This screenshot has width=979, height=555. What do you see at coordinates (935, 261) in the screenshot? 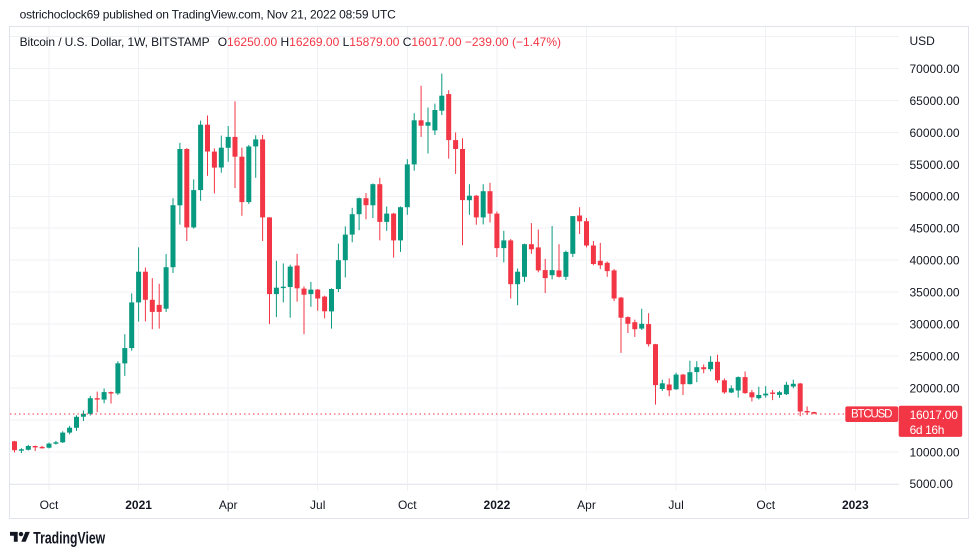
I see `svg-text: 40000.00` at bounding box center [935, 261].